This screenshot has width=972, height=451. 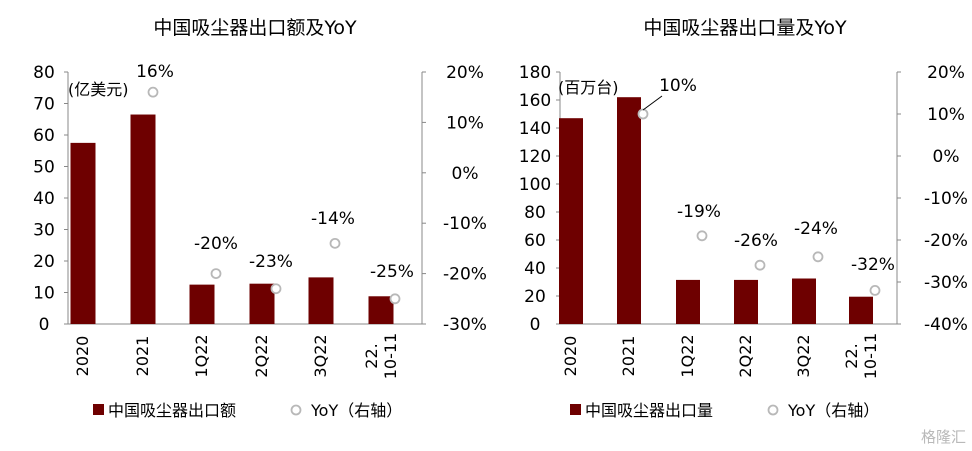 What do you see at coordinates (628, 356) in the screenshot?
I see `chart-2-category-label: 2021` at bounding box center [628, 356].